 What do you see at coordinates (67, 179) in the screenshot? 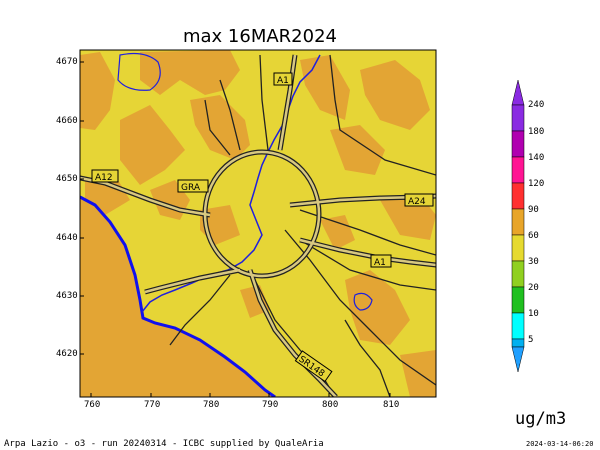
I see `y-tick-label: 4650` at bounding box center [67, 179].